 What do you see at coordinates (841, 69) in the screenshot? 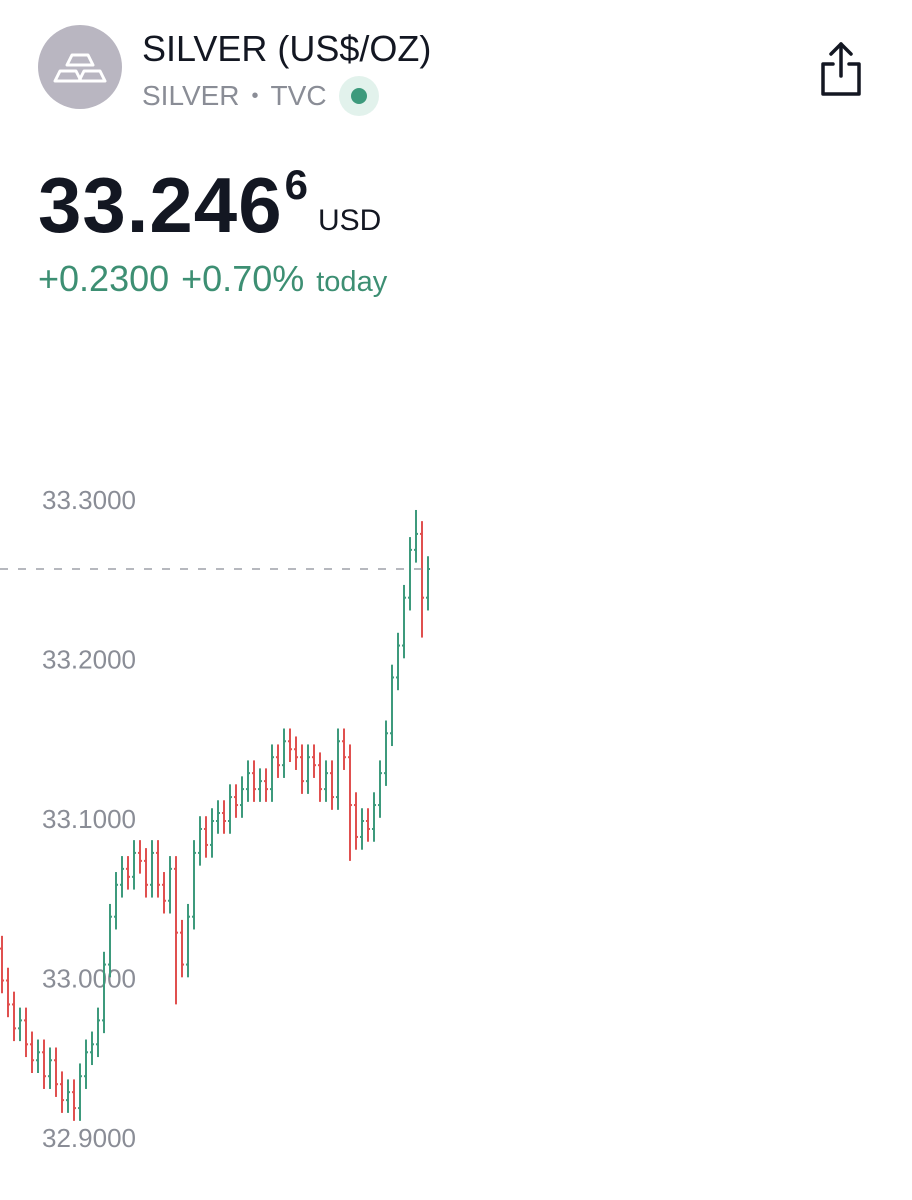
I see `share-button` at bounding box center [841, 69].